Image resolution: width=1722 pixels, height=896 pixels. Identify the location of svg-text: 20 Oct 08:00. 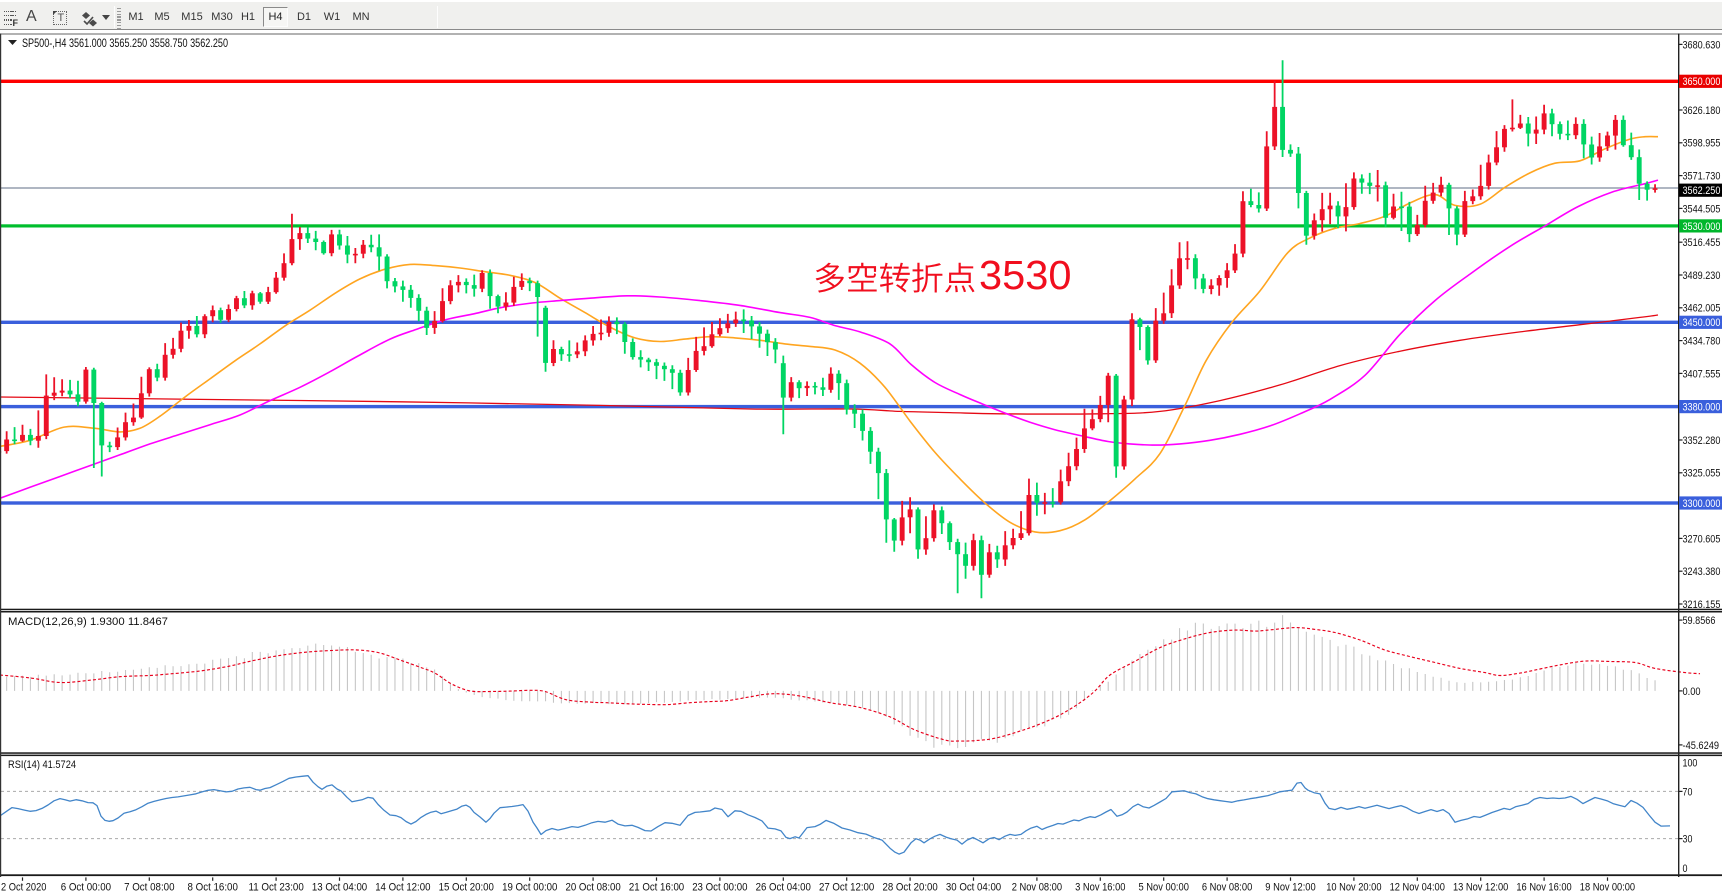
(593, 888).